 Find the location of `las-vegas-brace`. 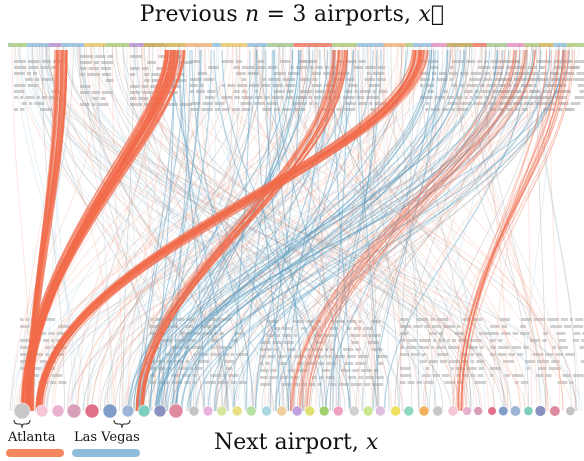

las-vegas-brace is located at coordinates (122, 424).